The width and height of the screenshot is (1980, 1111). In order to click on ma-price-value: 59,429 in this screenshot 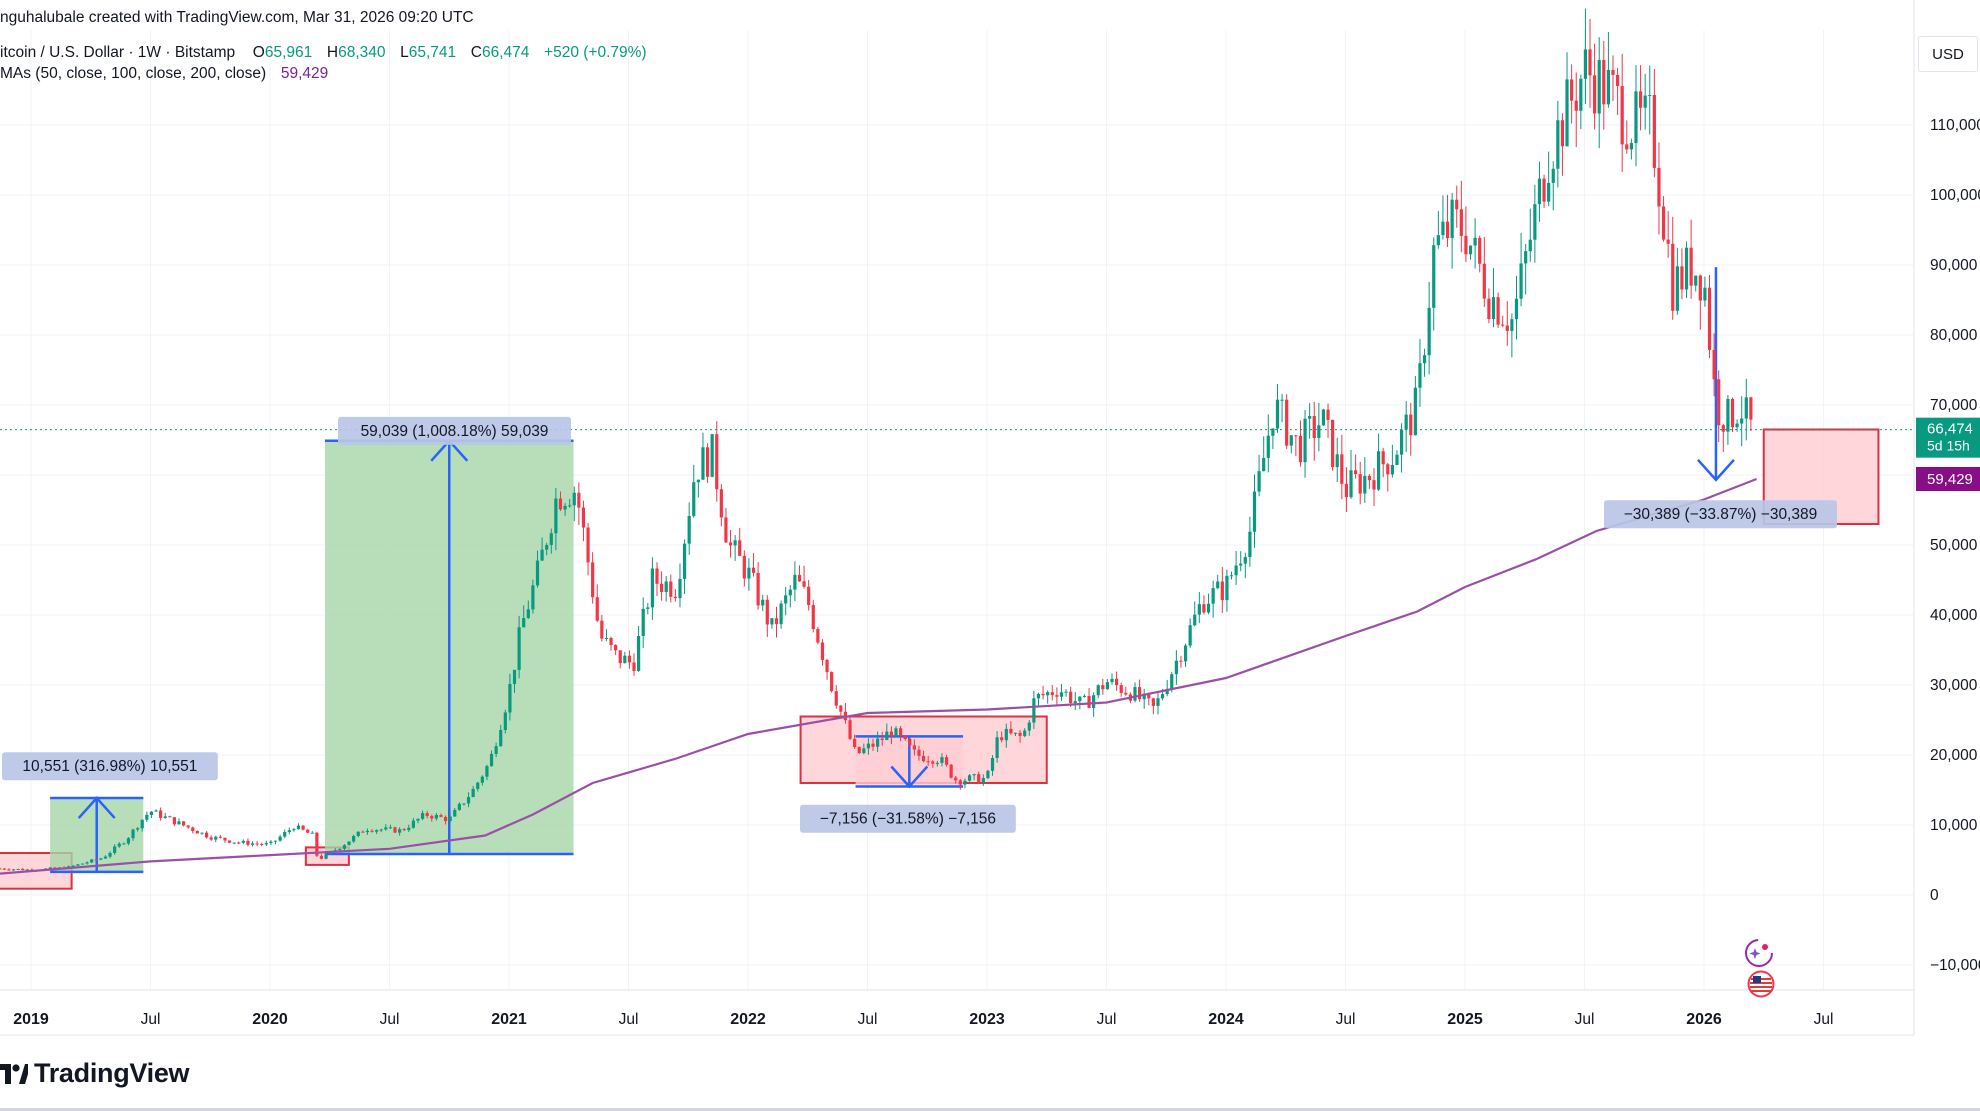, I will do `click(1950, 479)`.